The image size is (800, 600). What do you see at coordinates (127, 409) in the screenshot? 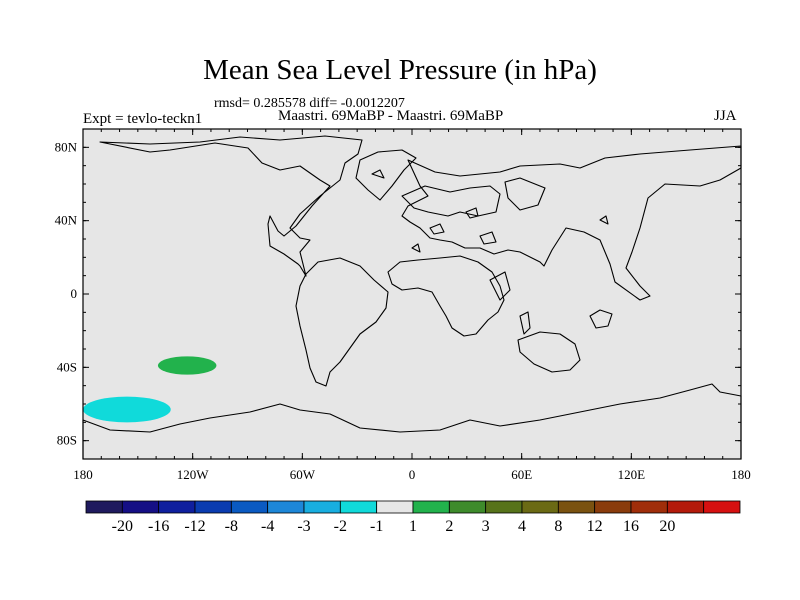
I see `negative-anomaly-antarctic-pacific` at bounding box center [127, 409].